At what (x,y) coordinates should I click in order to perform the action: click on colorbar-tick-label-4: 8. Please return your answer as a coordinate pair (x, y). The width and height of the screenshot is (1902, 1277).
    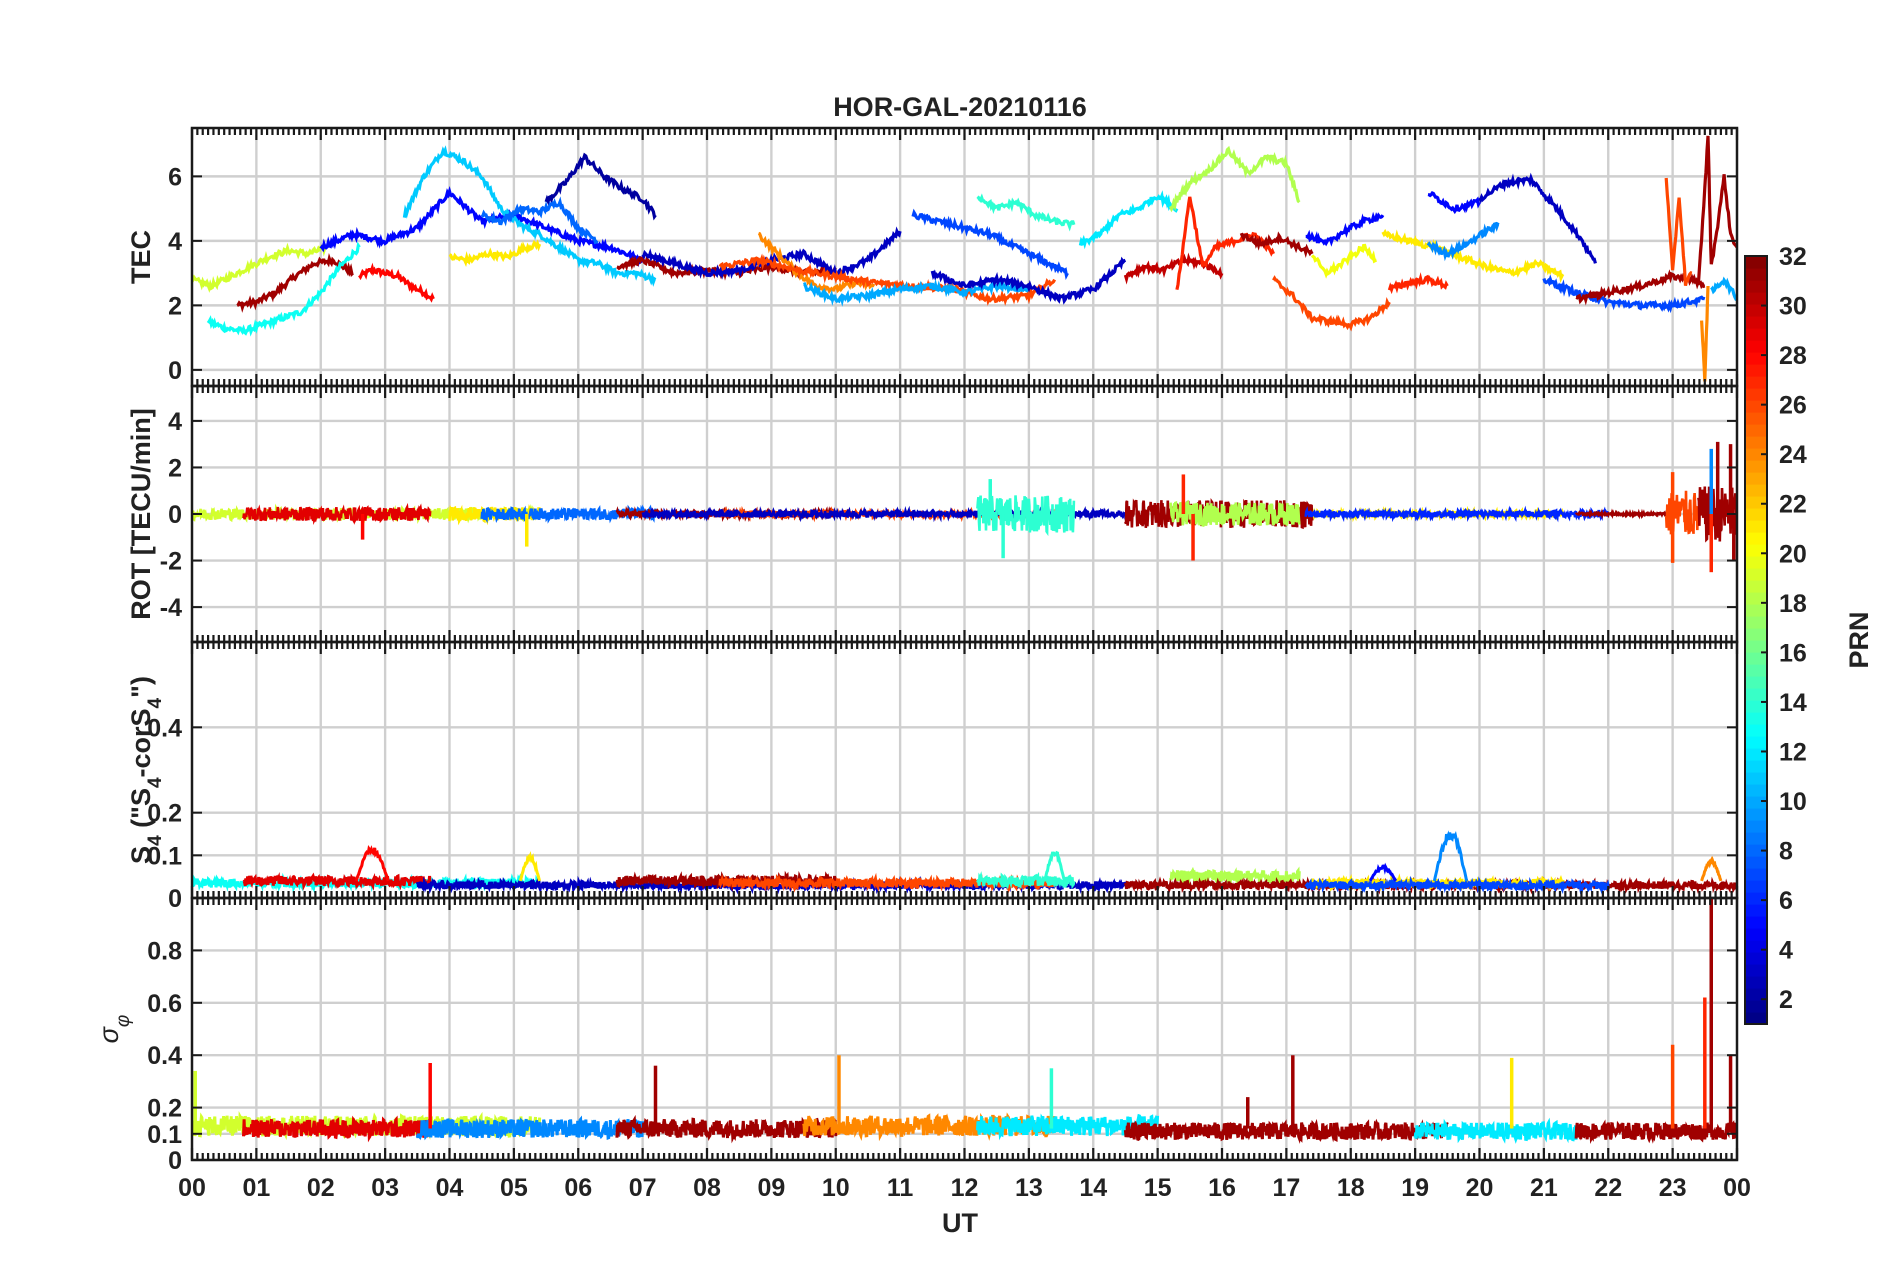
    Looking at the image, I should click on (1786, 852).